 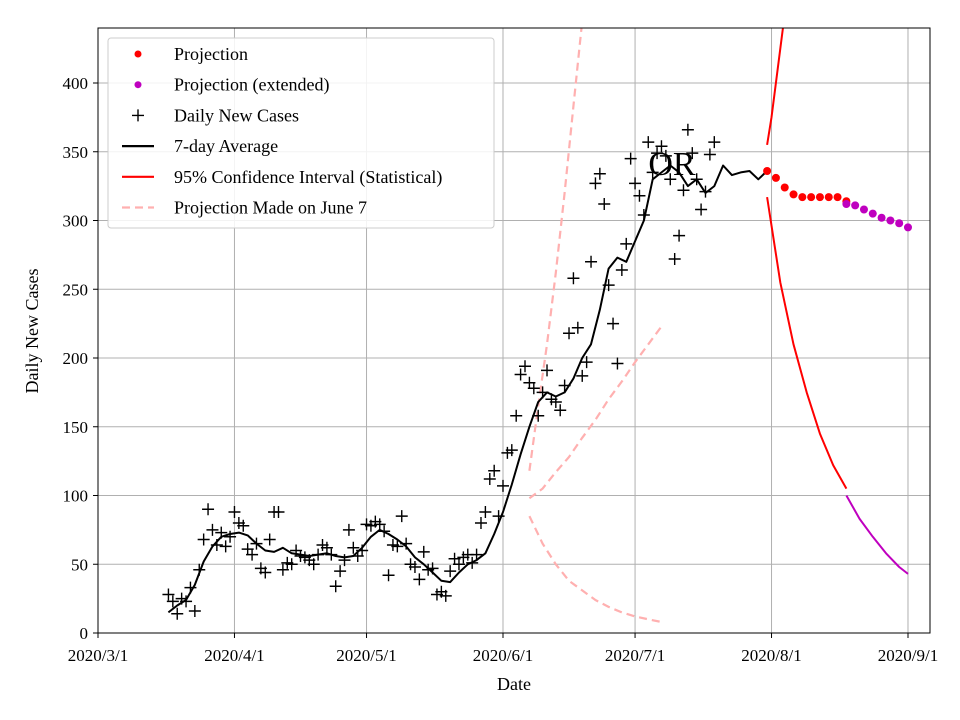 I want to click on y-tick-label: 150, so click(x=76, y=427).